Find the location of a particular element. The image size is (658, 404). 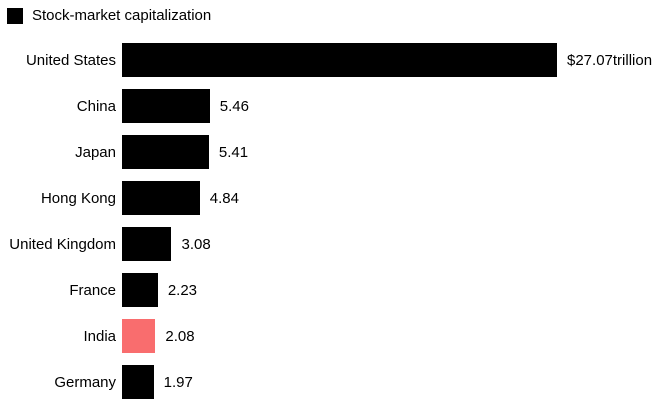

chart-legend: Stock-market capitalization is located at coordinates (109, 16).